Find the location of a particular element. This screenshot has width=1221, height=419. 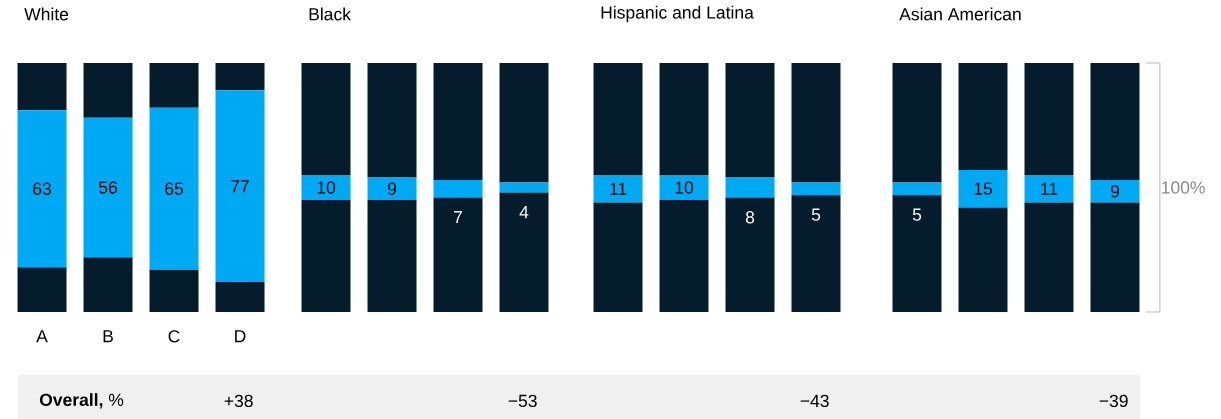

x-tick-label: C is located at coordinates (174, 336).